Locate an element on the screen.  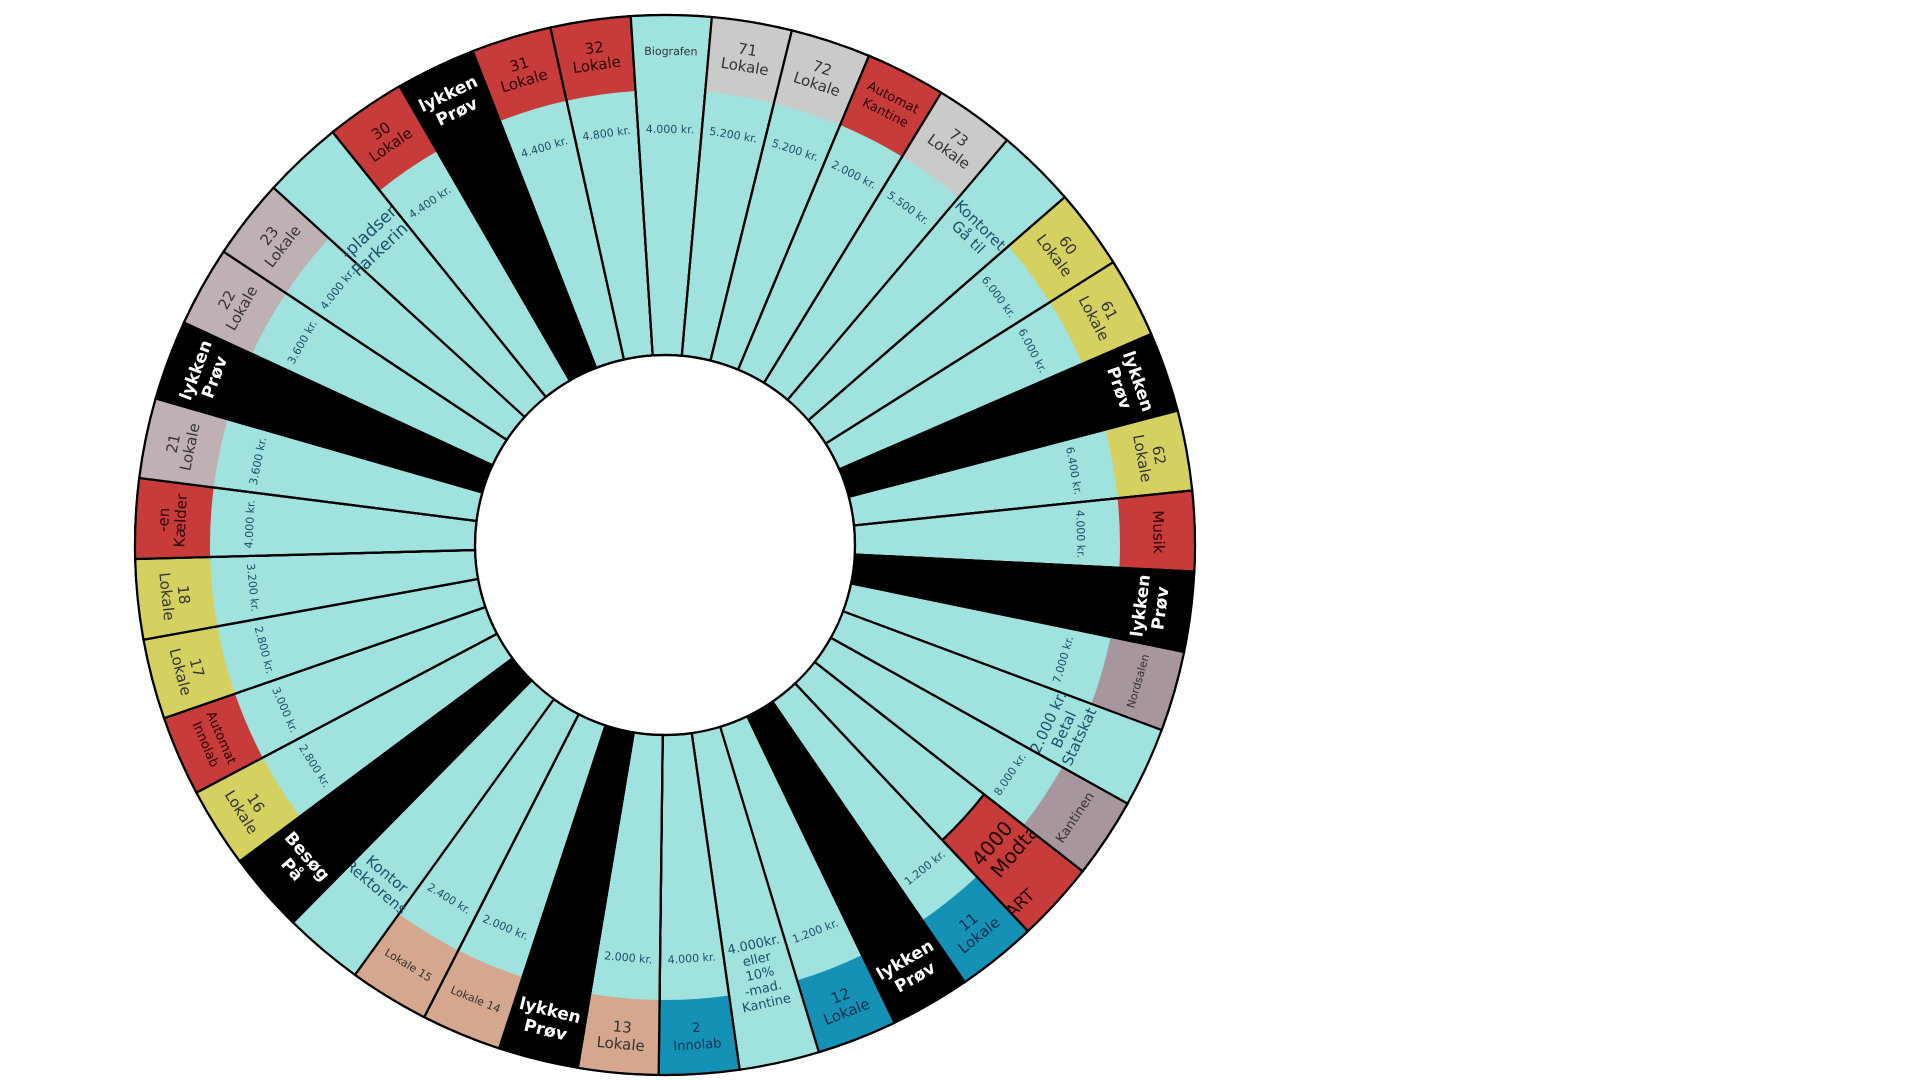
property-name: 31 is located at coordinates (519, 64).